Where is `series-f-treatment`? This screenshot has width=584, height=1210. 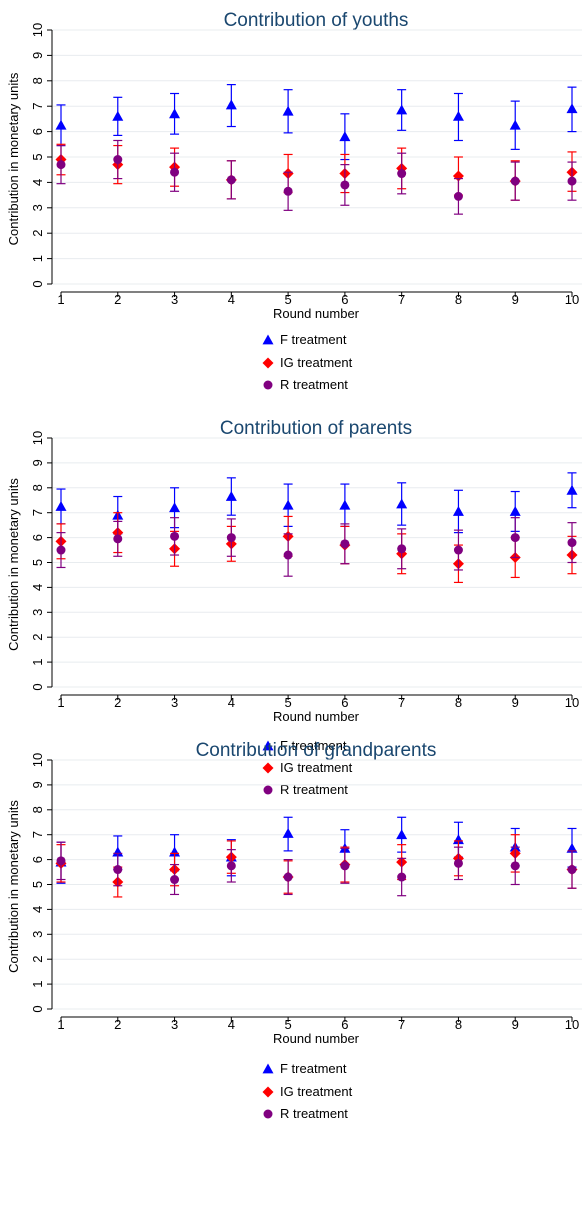
series-f-treatment is located at coordinates (316, 503).